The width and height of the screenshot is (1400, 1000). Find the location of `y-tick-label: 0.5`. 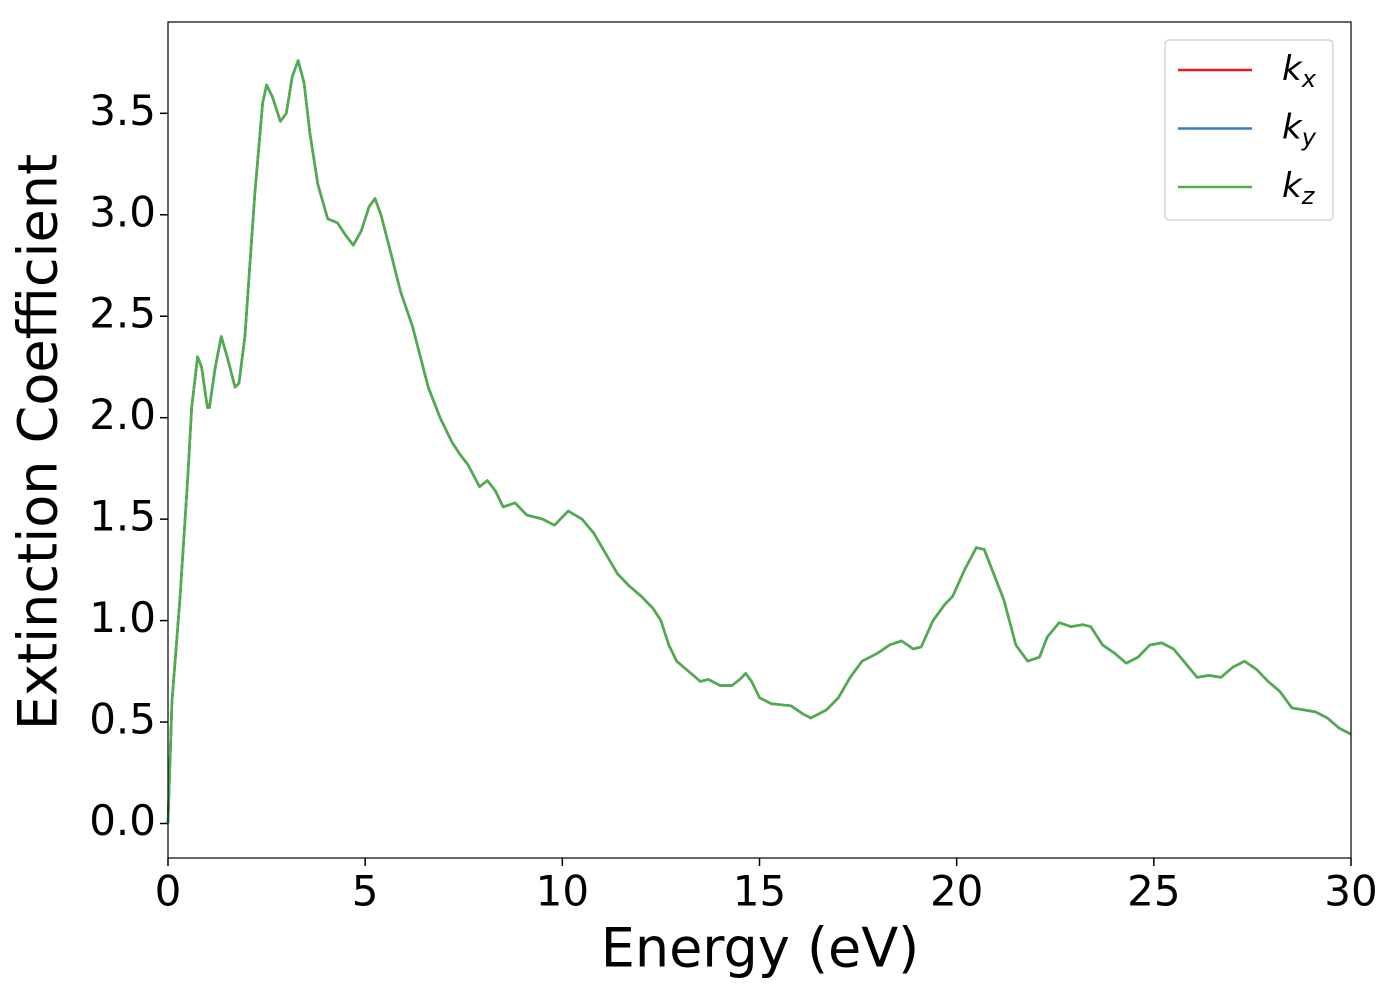

y-tick-label: 0.5 is located at coordinates (122, 719).